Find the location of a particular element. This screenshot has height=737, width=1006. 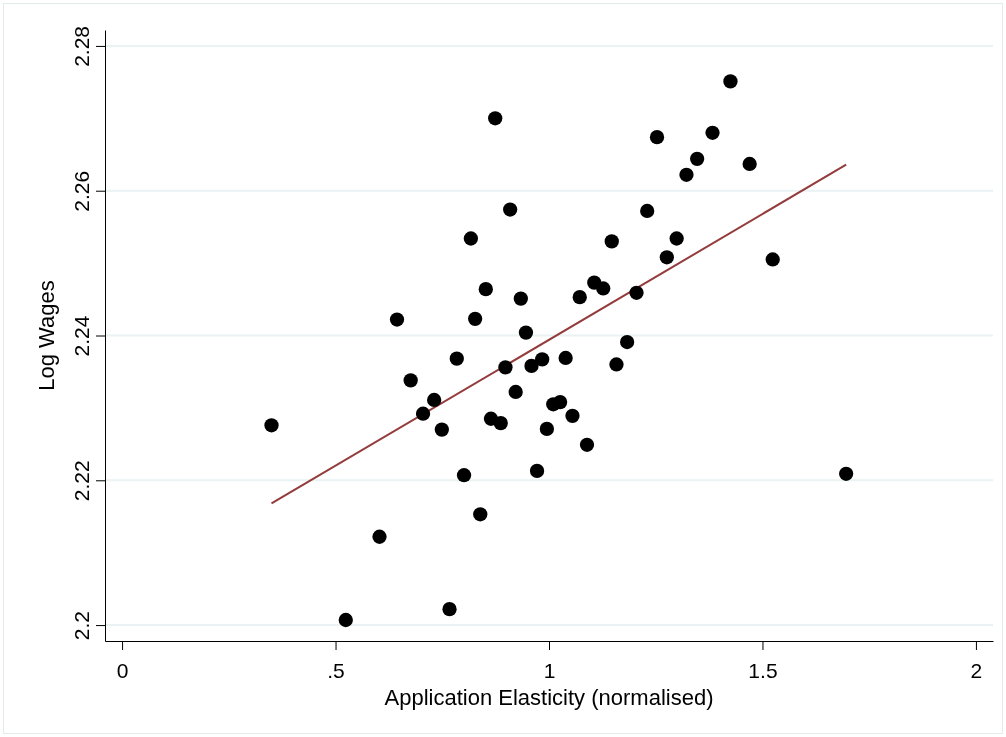

x-tick-label: 1 is located at coordinates (549, 671).